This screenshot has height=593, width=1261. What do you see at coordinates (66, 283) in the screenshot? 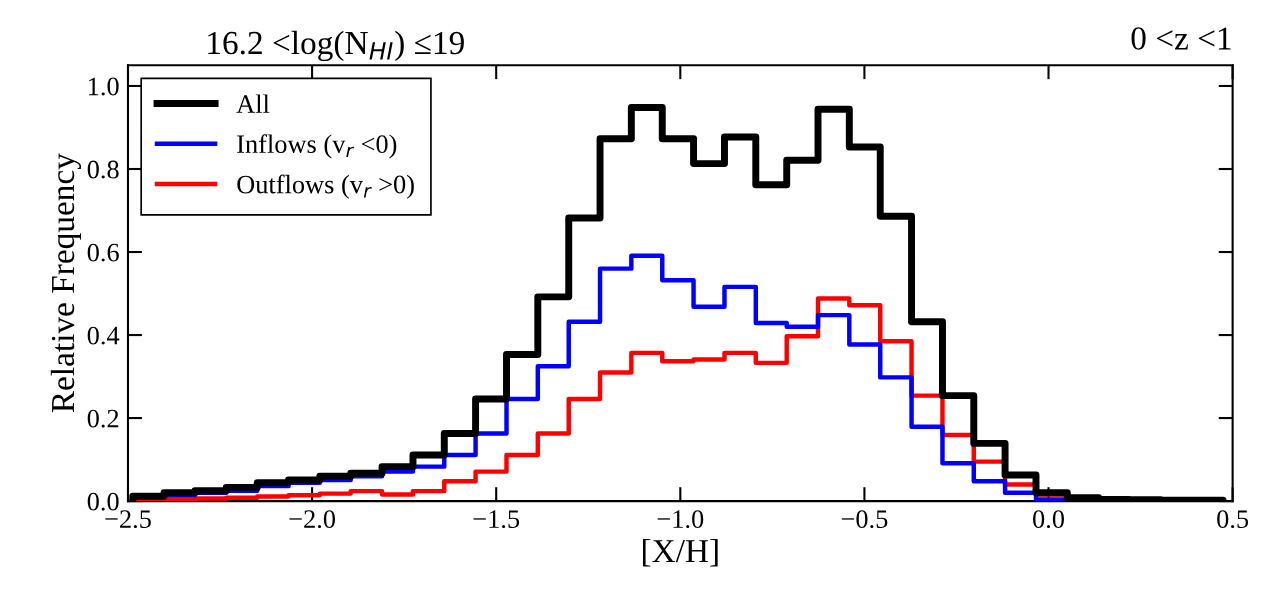
I see `y-axis-title: Relative Frequency` at bounding box center [66, 283].